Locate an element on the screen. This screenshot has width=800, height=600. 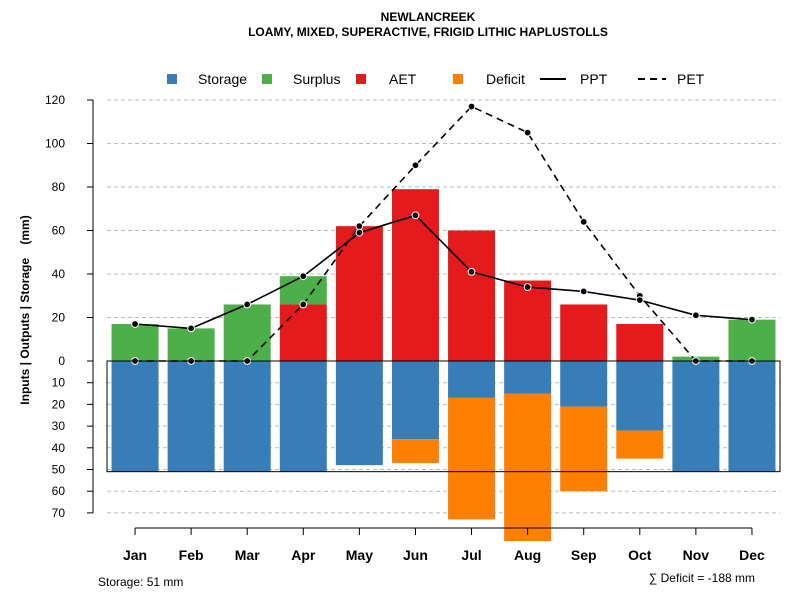
legend-swatch-surplus is located at coordinates (267, 79).